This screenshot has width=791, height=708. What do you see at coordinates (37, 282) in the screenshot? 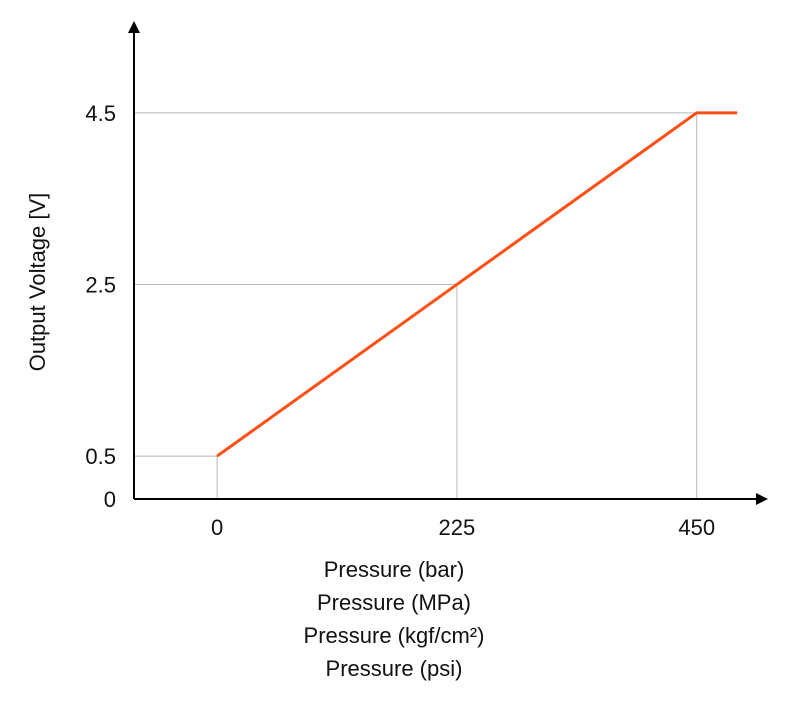
I see `y-axis-title: Output Voltage [V]` at bounding box center [37, 282].